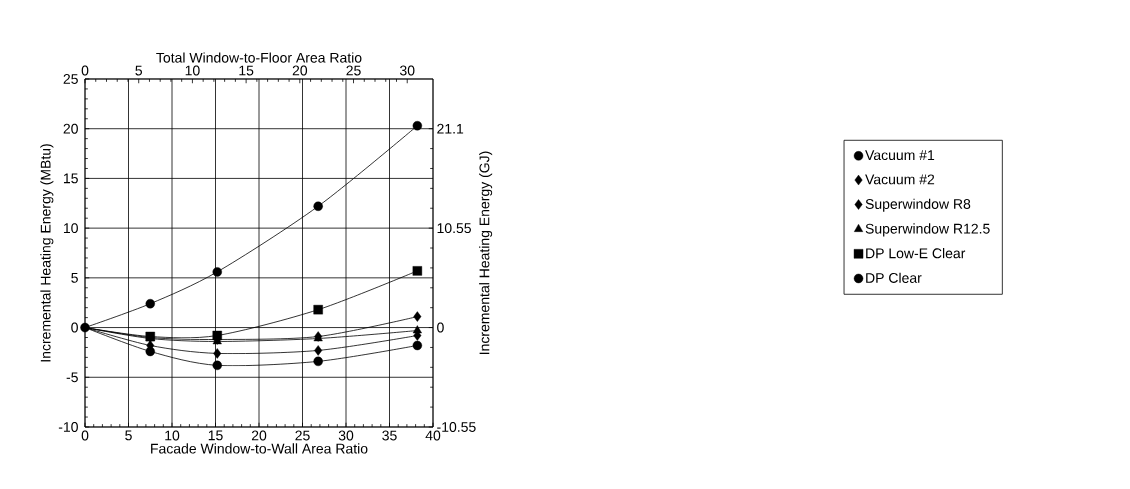  Describe the element at coordinates (215, 435) in the screenshot. I see `x-tick-label: 15` at that location.